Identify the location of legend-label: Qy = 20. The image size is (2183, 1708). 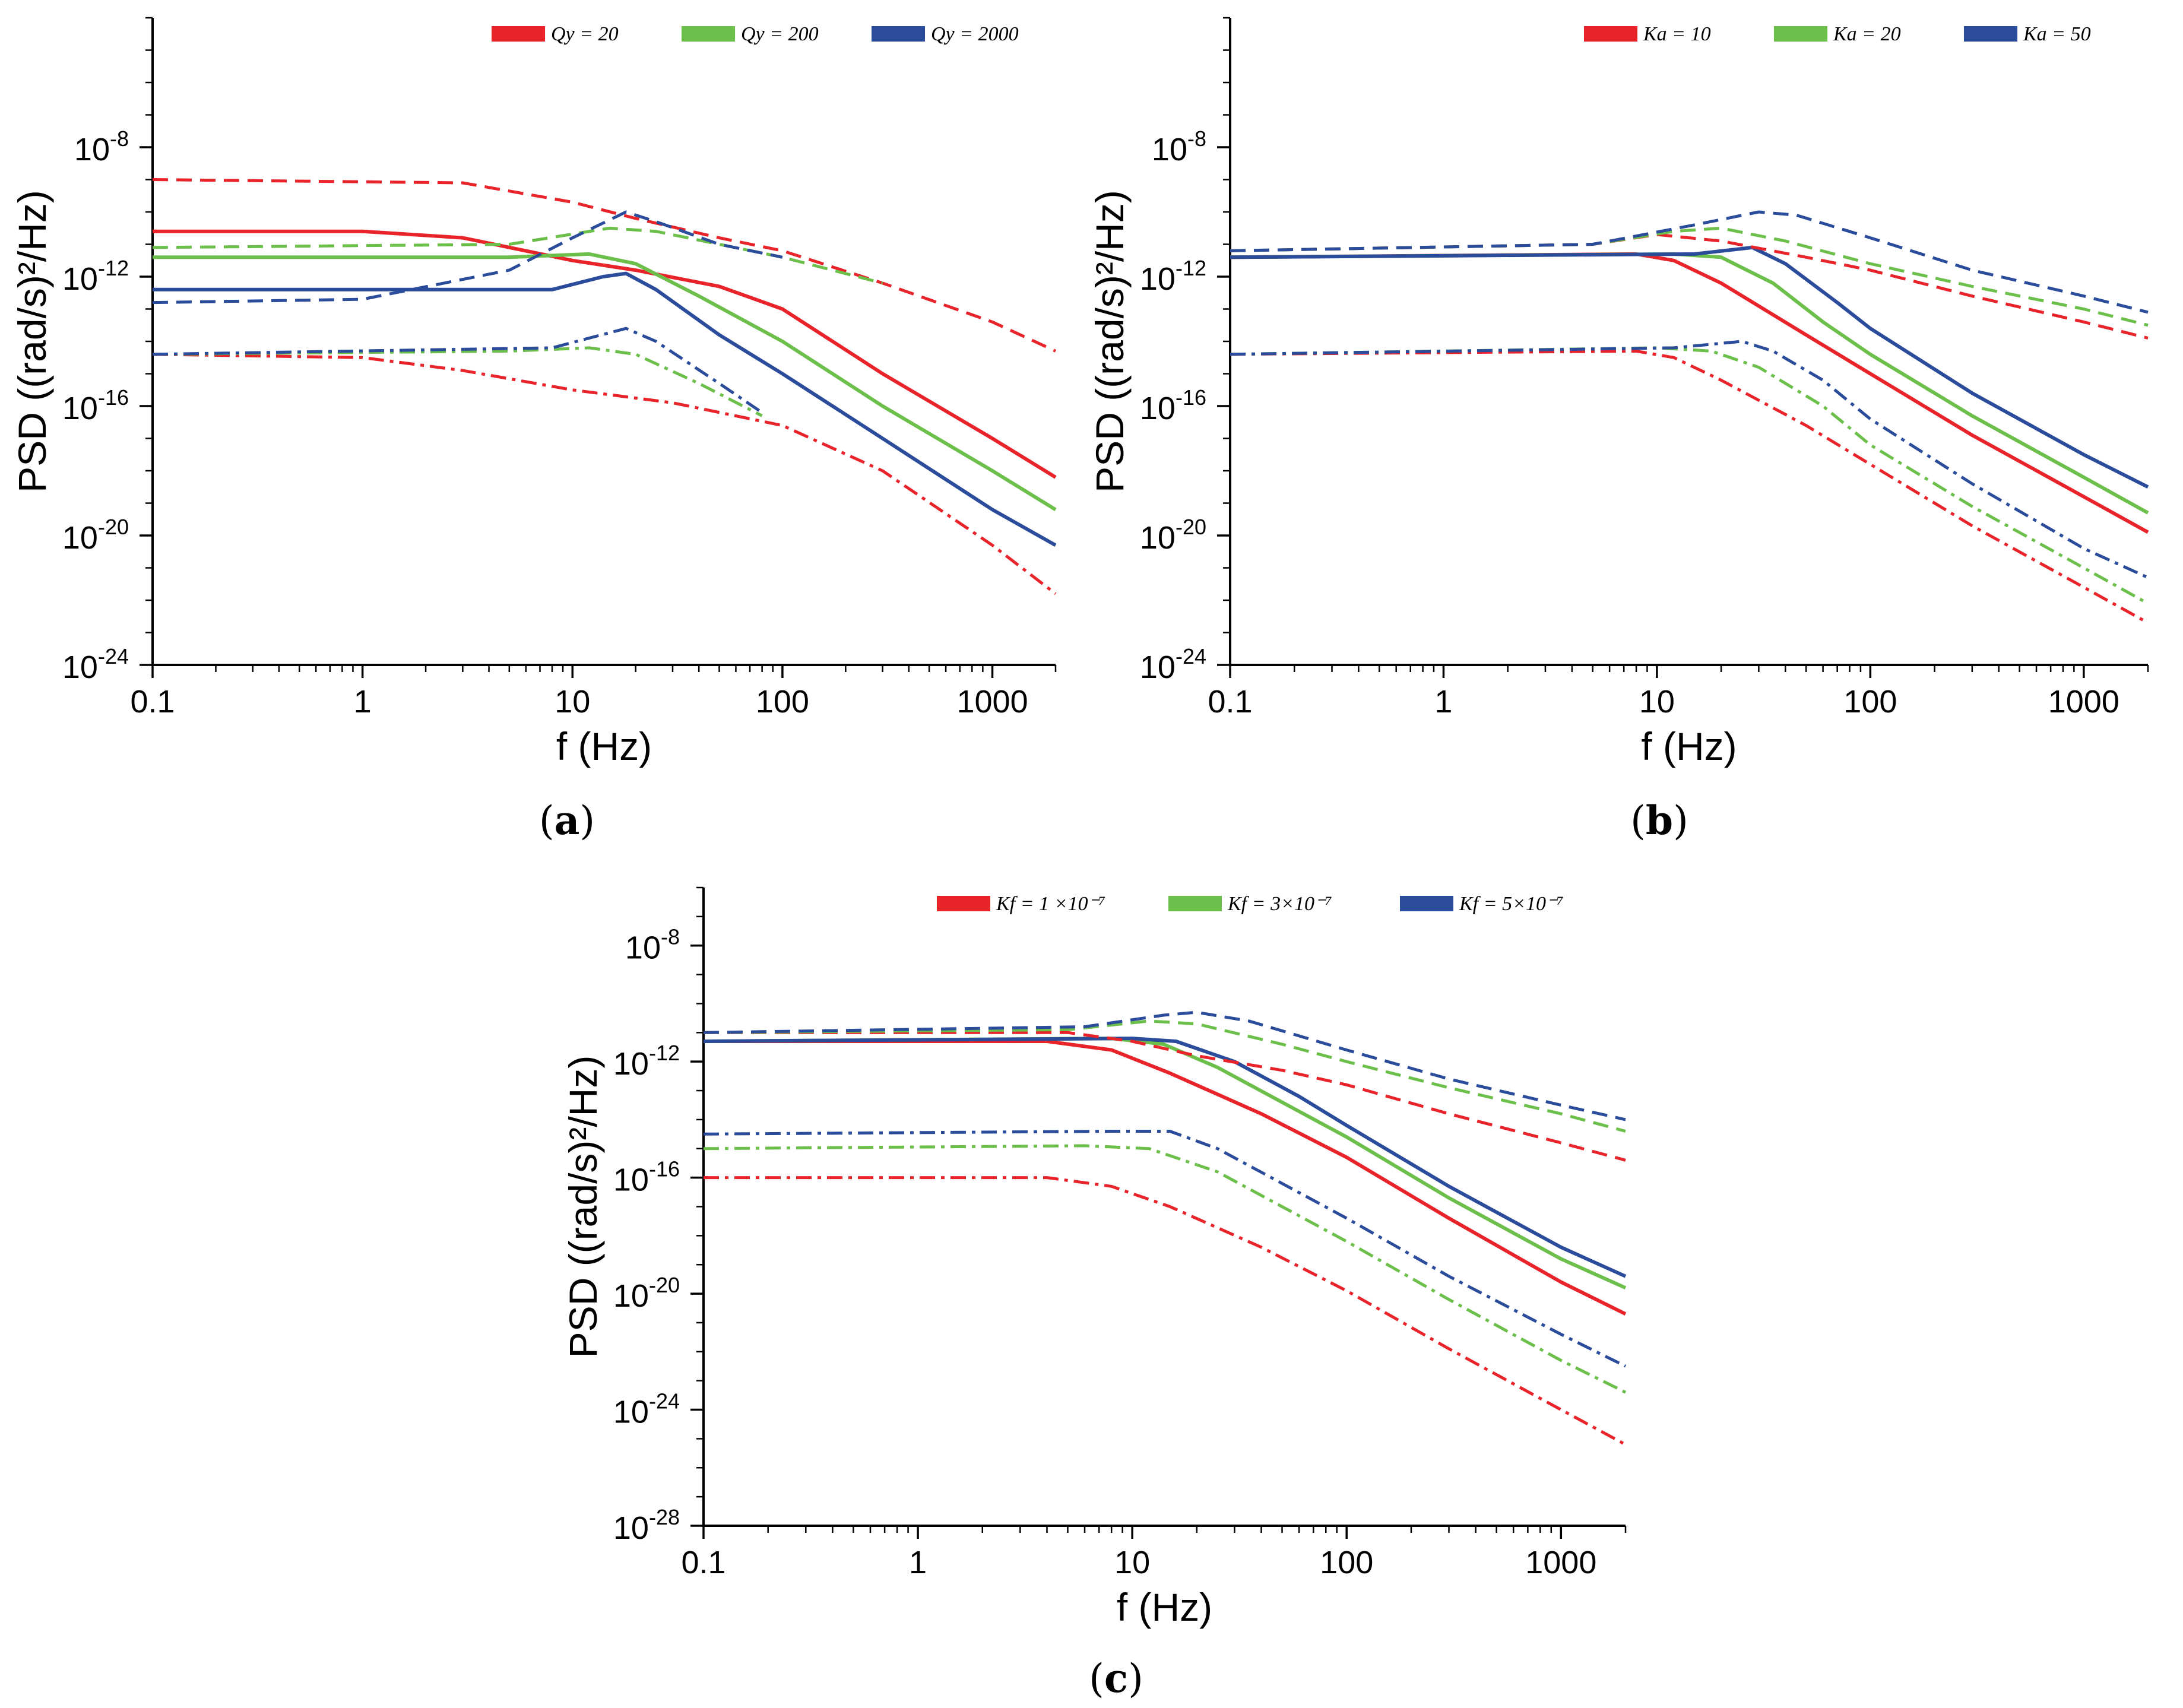
(585, 34).